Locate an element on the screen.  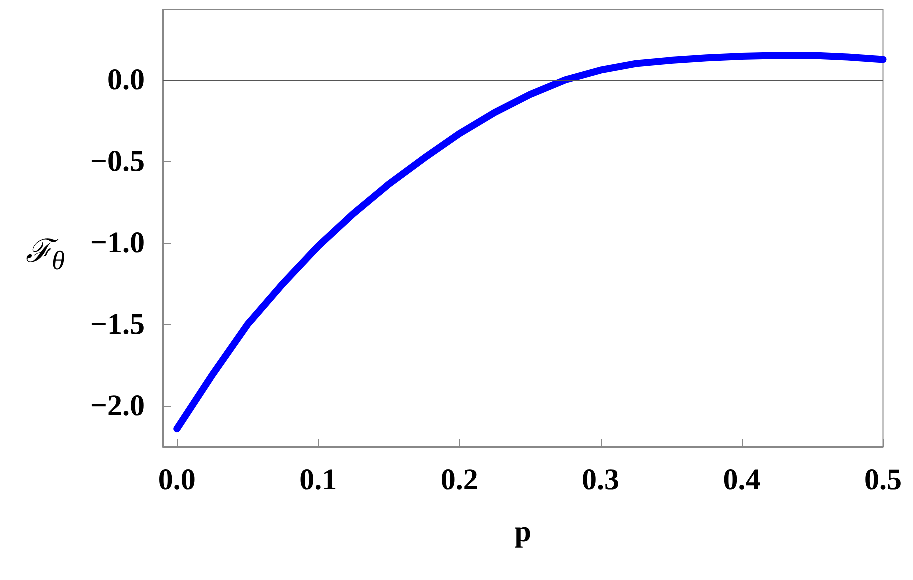
x-tick-label: 0.2 is located at coordinates (459, 480).